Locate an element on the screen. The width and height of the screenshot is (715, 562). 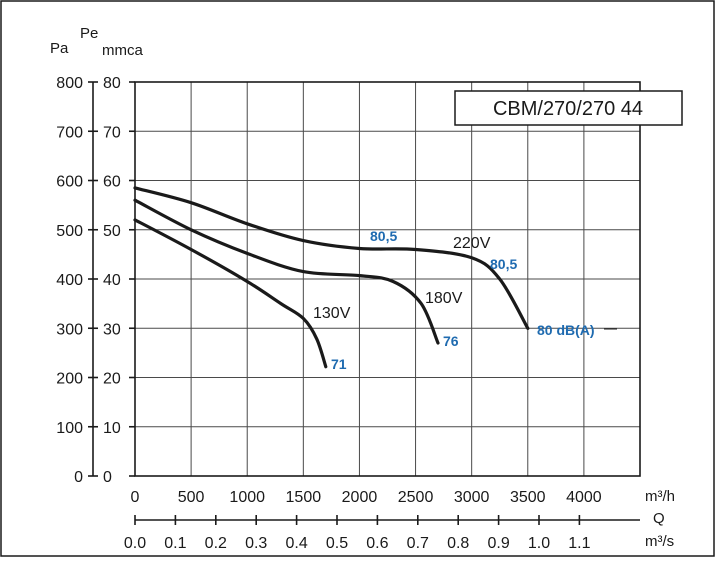
noise-label-130v: 71 is located at coordinates (339, 364).